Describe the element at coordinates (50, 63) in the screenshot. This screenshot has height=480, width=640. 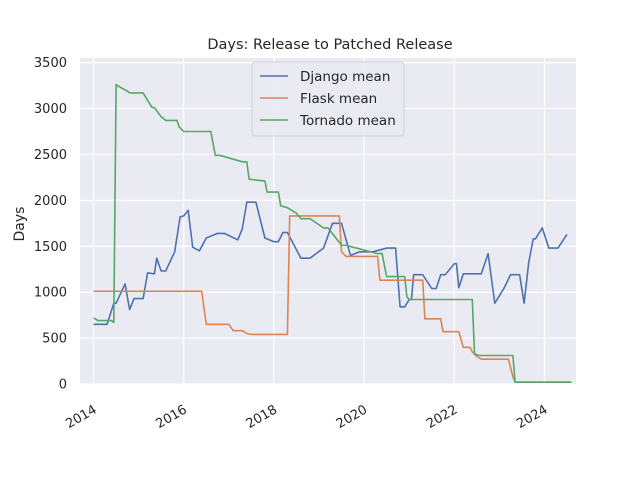
I see `y-tick-label: 3500` at that location.